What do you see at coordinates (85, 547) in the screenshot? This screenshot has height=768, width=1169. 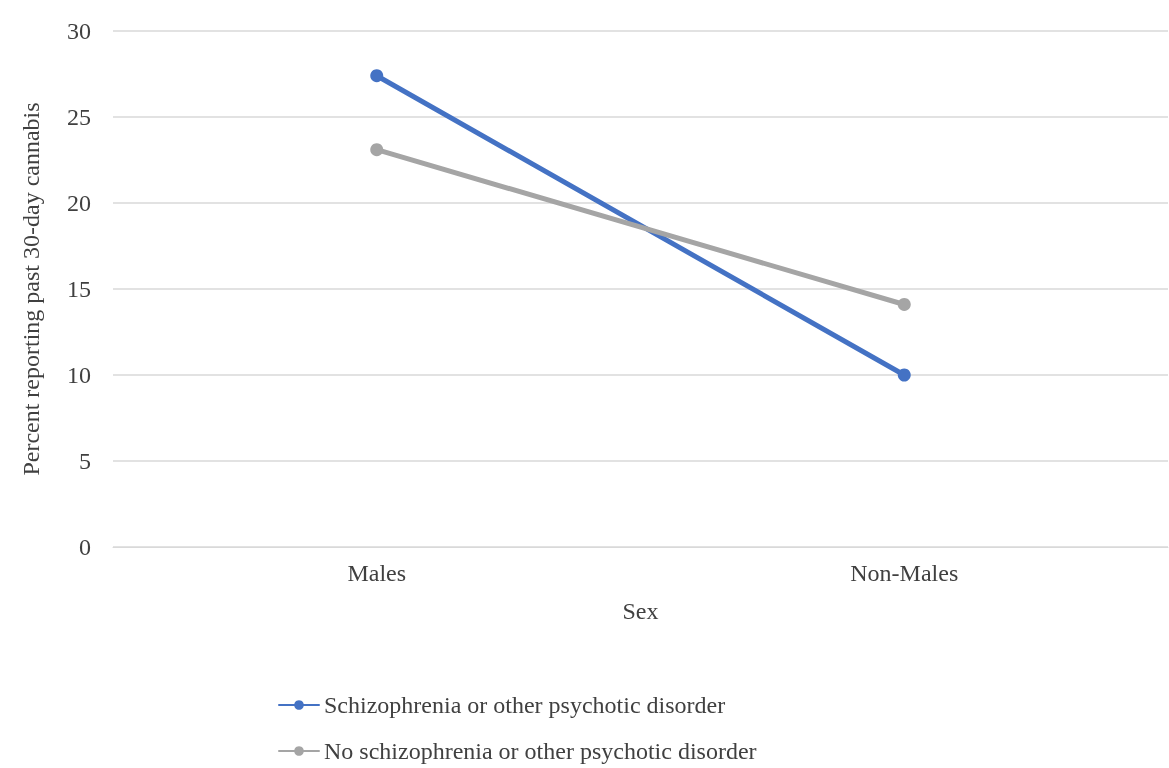 I see `y-tick-label: 0` at bounding box center [85, 547].